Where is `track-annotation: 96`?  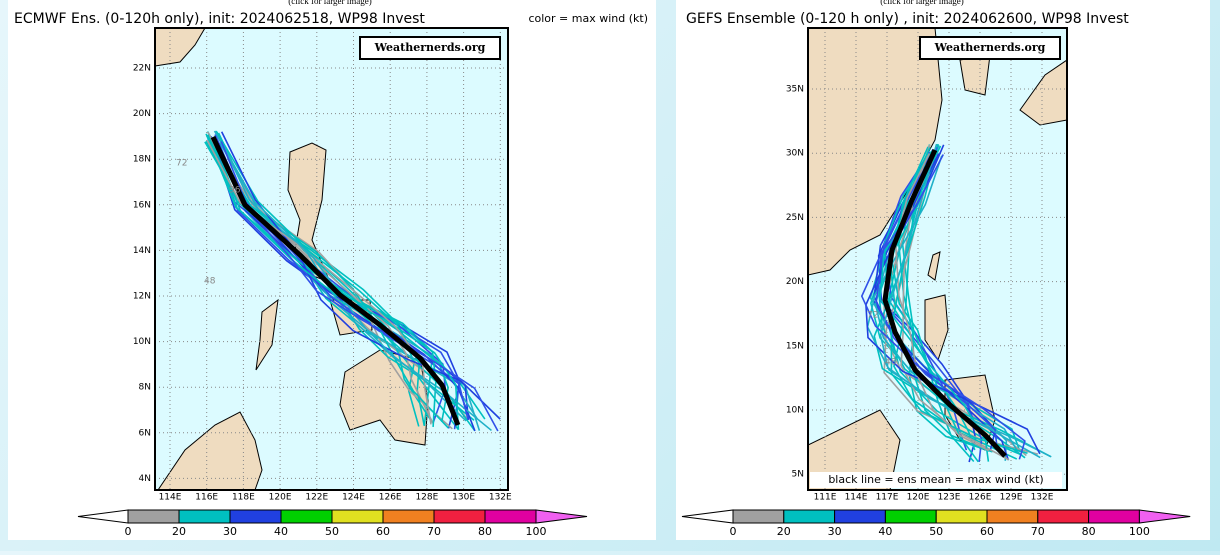
track-annotation: 96 is located at coordinates (235, 191).